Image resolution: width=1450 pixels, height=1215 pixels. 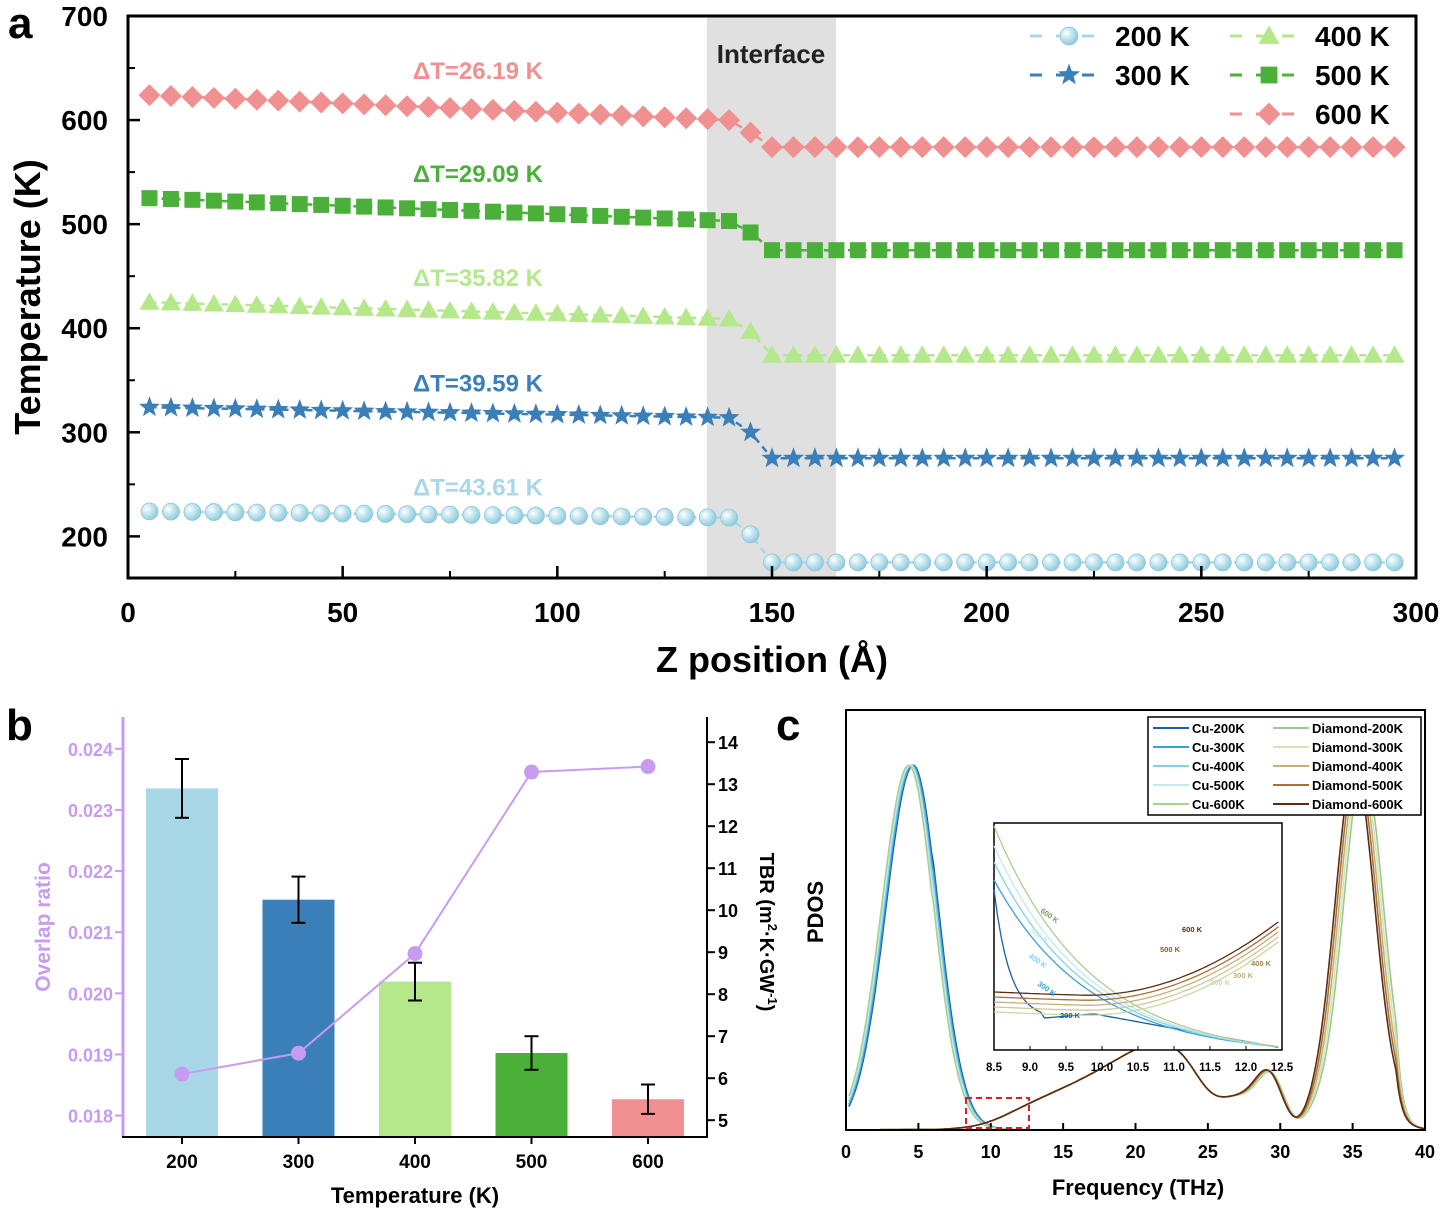 I want to click on panel-a-y-tick-label: 500, so click(x=84, y=224).